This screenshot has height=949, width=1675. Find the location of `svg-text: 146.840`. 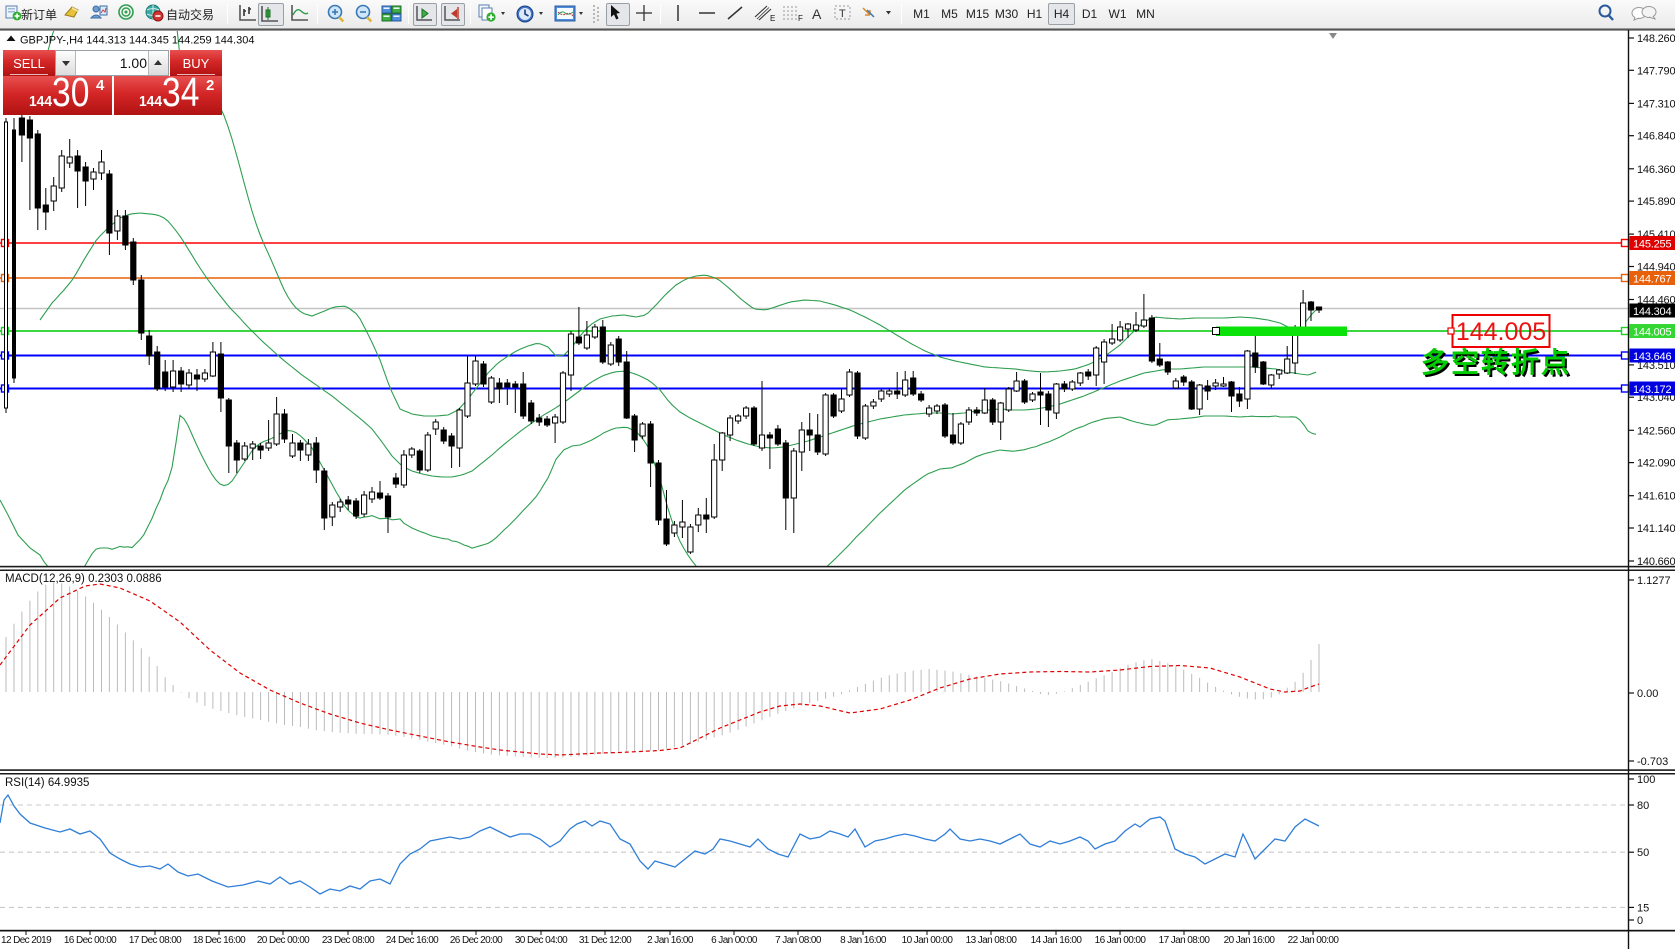

svg-text: 146.840 is located at coordinates (1656, 137).